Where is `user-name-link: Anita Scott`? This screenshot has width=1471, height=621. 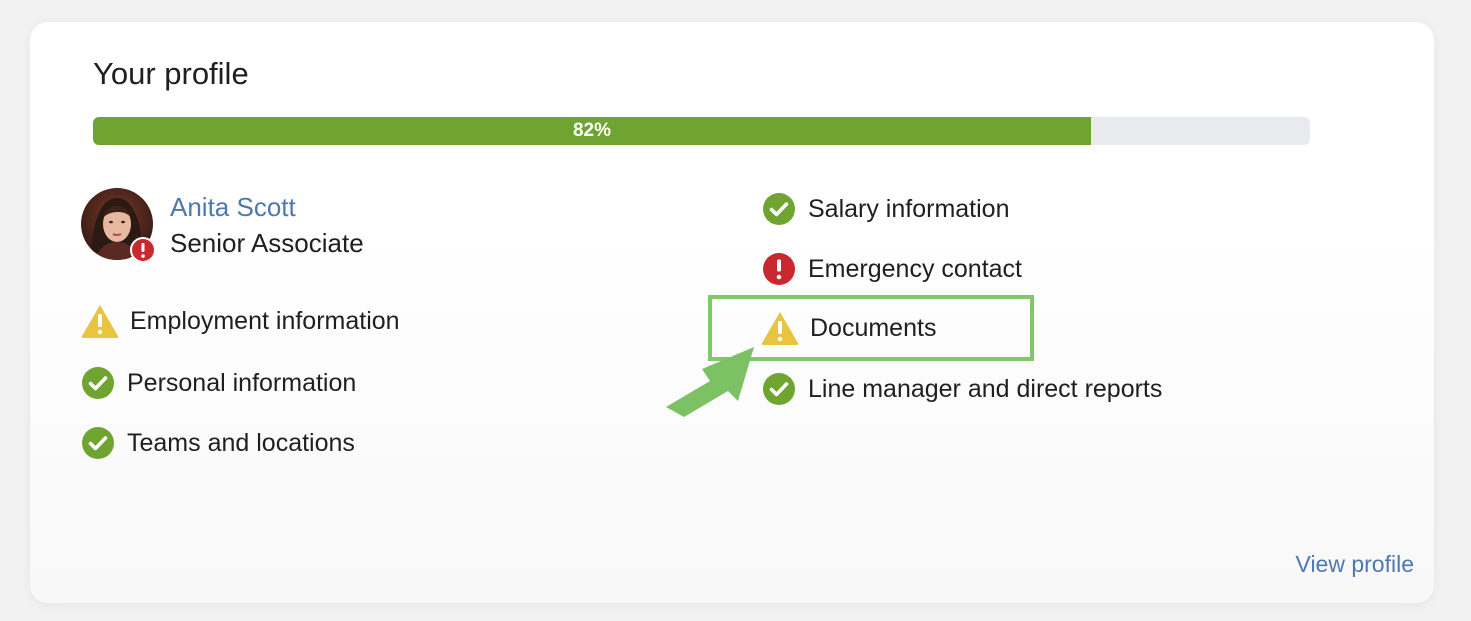
user-name-link: Anita Scott is located at coordinates (233, 207).